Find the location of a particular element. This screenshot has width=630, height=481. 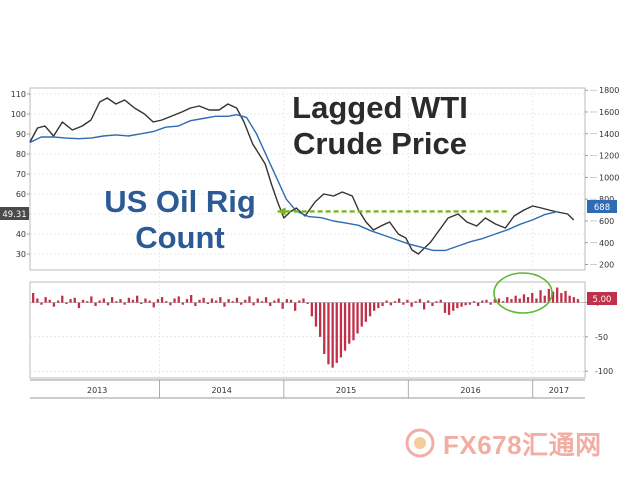

left-value-badge: 49.31 is located at coordinates (14, 213).